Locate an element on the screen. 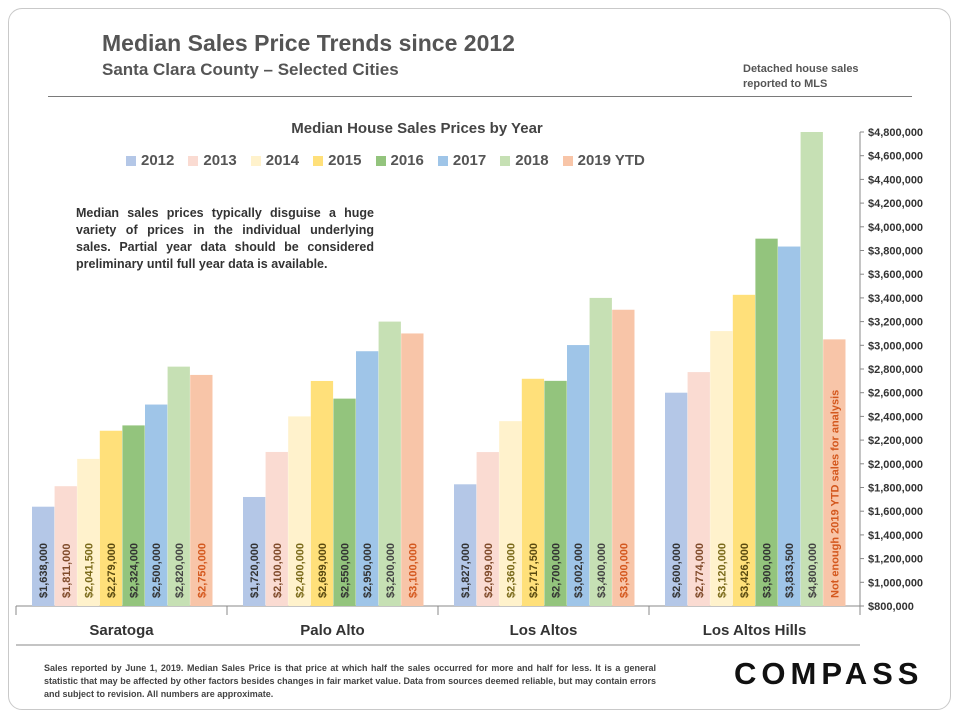 The height and width of the screenshot is (720, 960). y-tick-label: $2,200,000 is located at coordinates (895, 441).